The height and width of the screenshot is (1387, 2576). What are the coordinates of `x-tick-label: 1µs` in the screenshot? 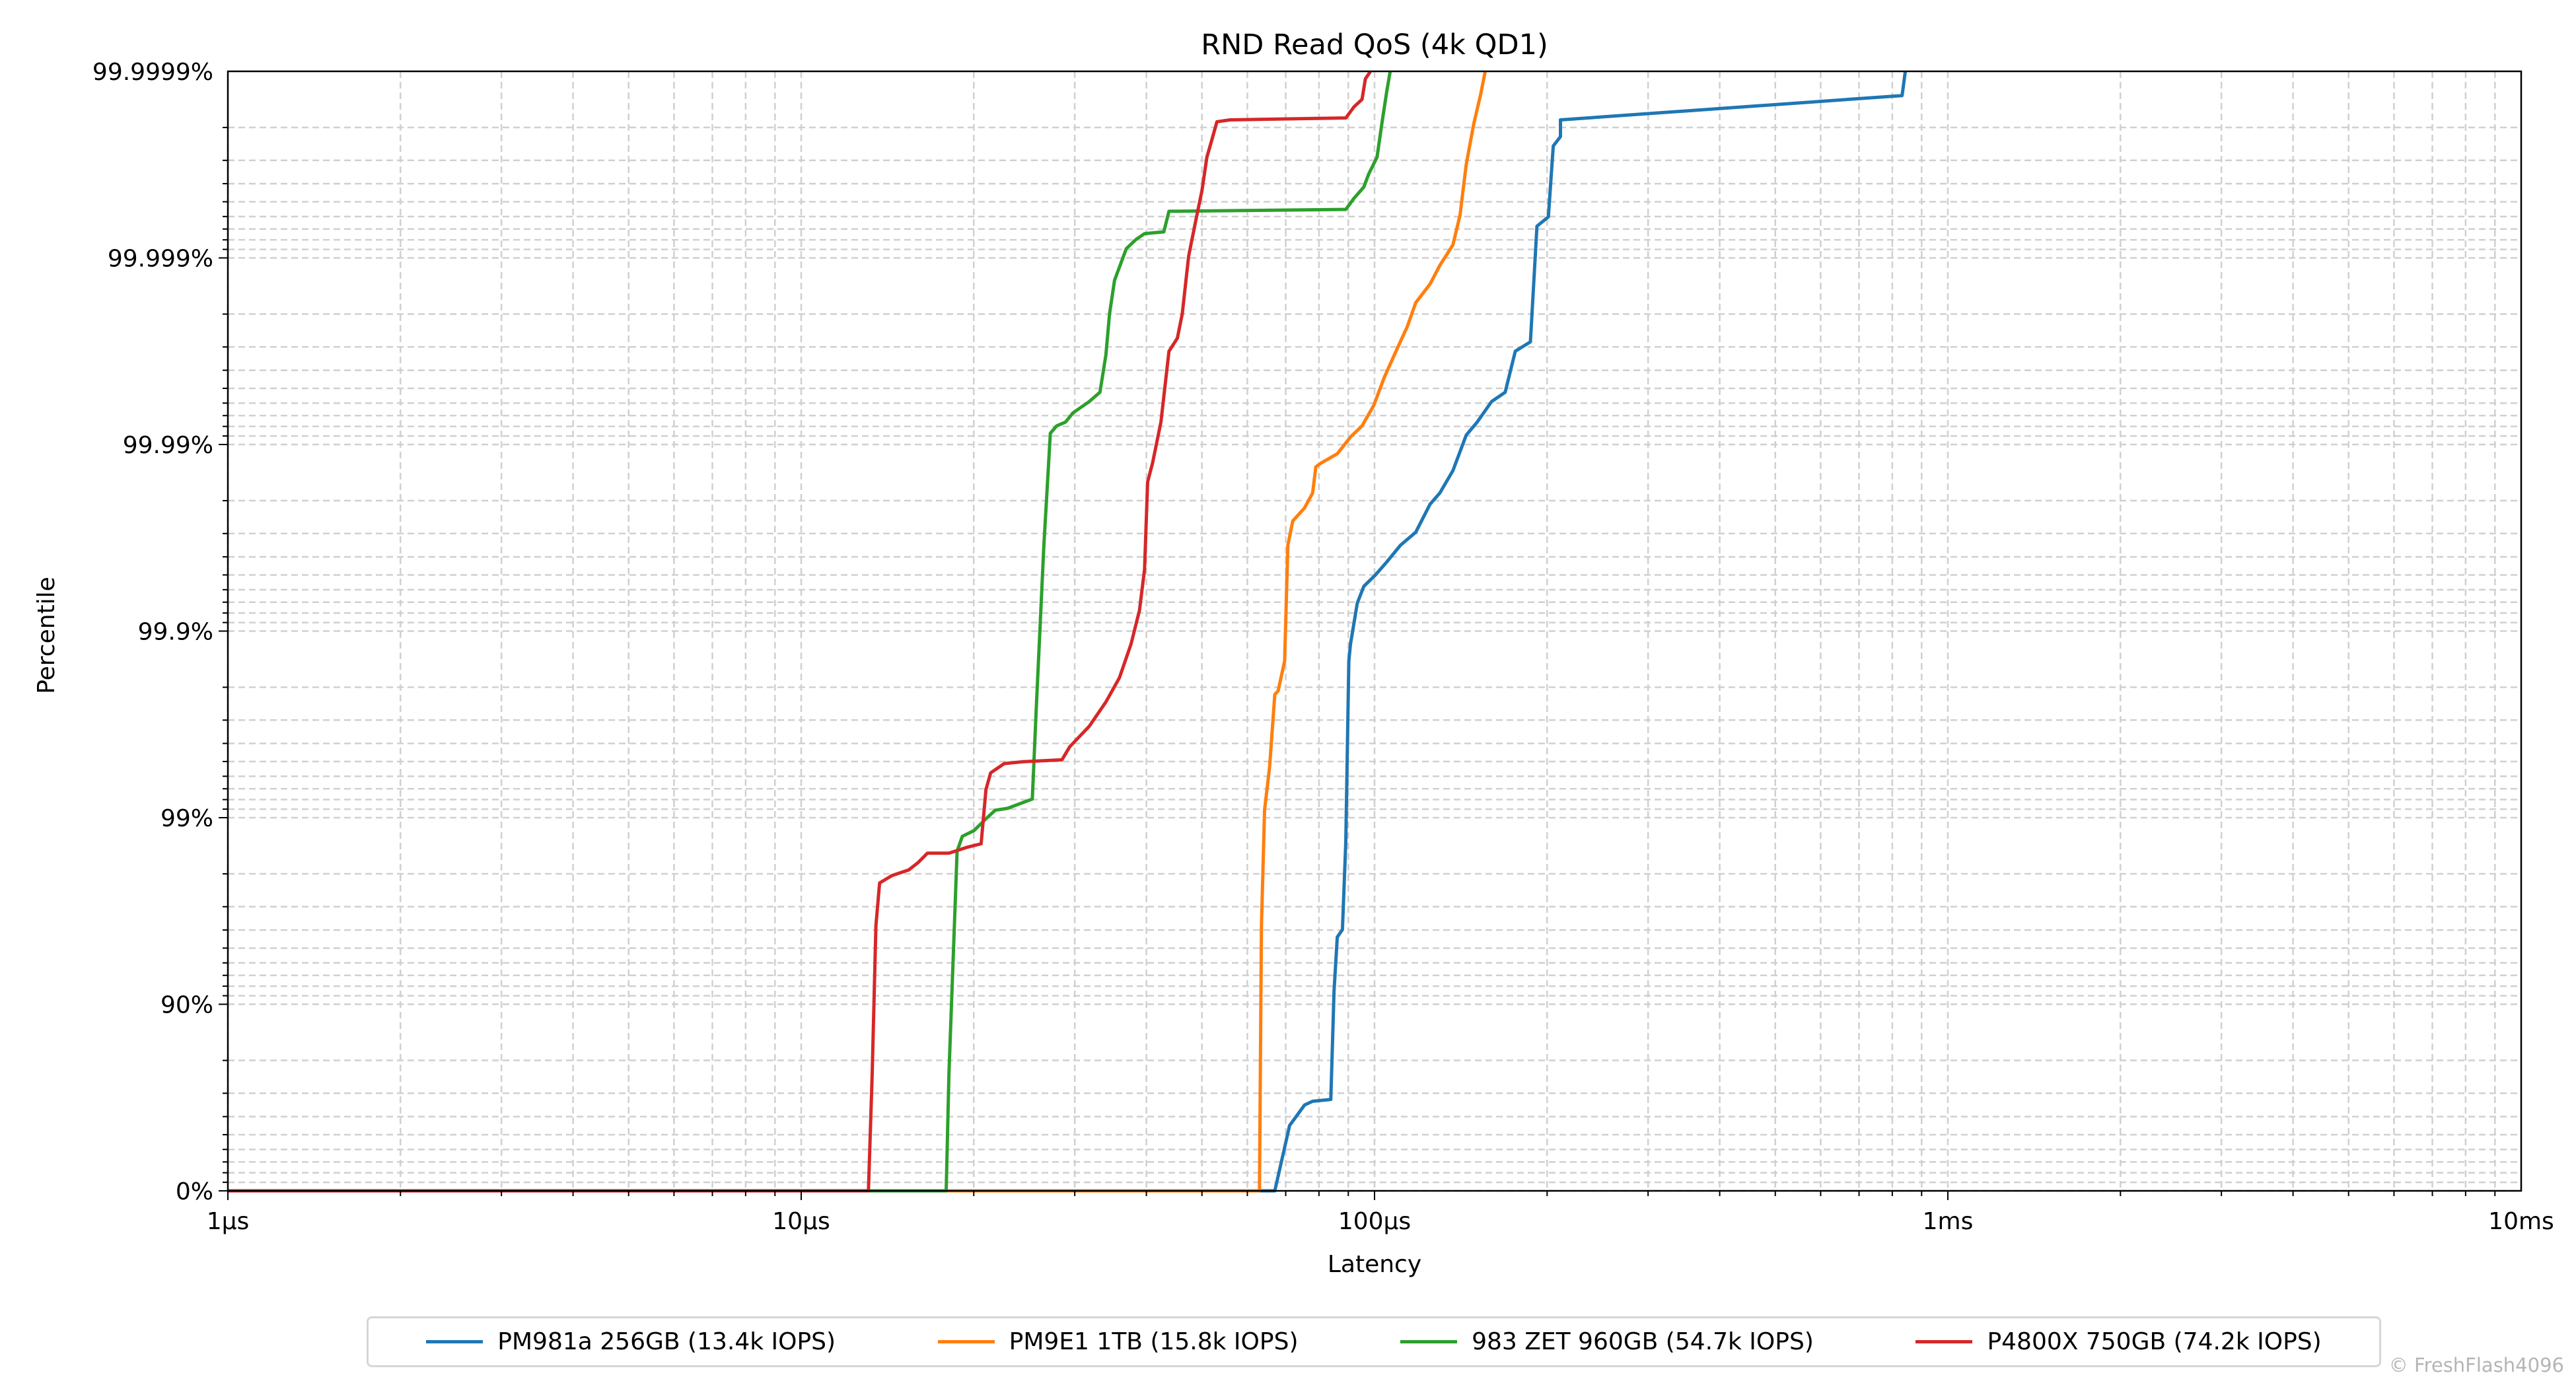 It's located at (229, 1221).